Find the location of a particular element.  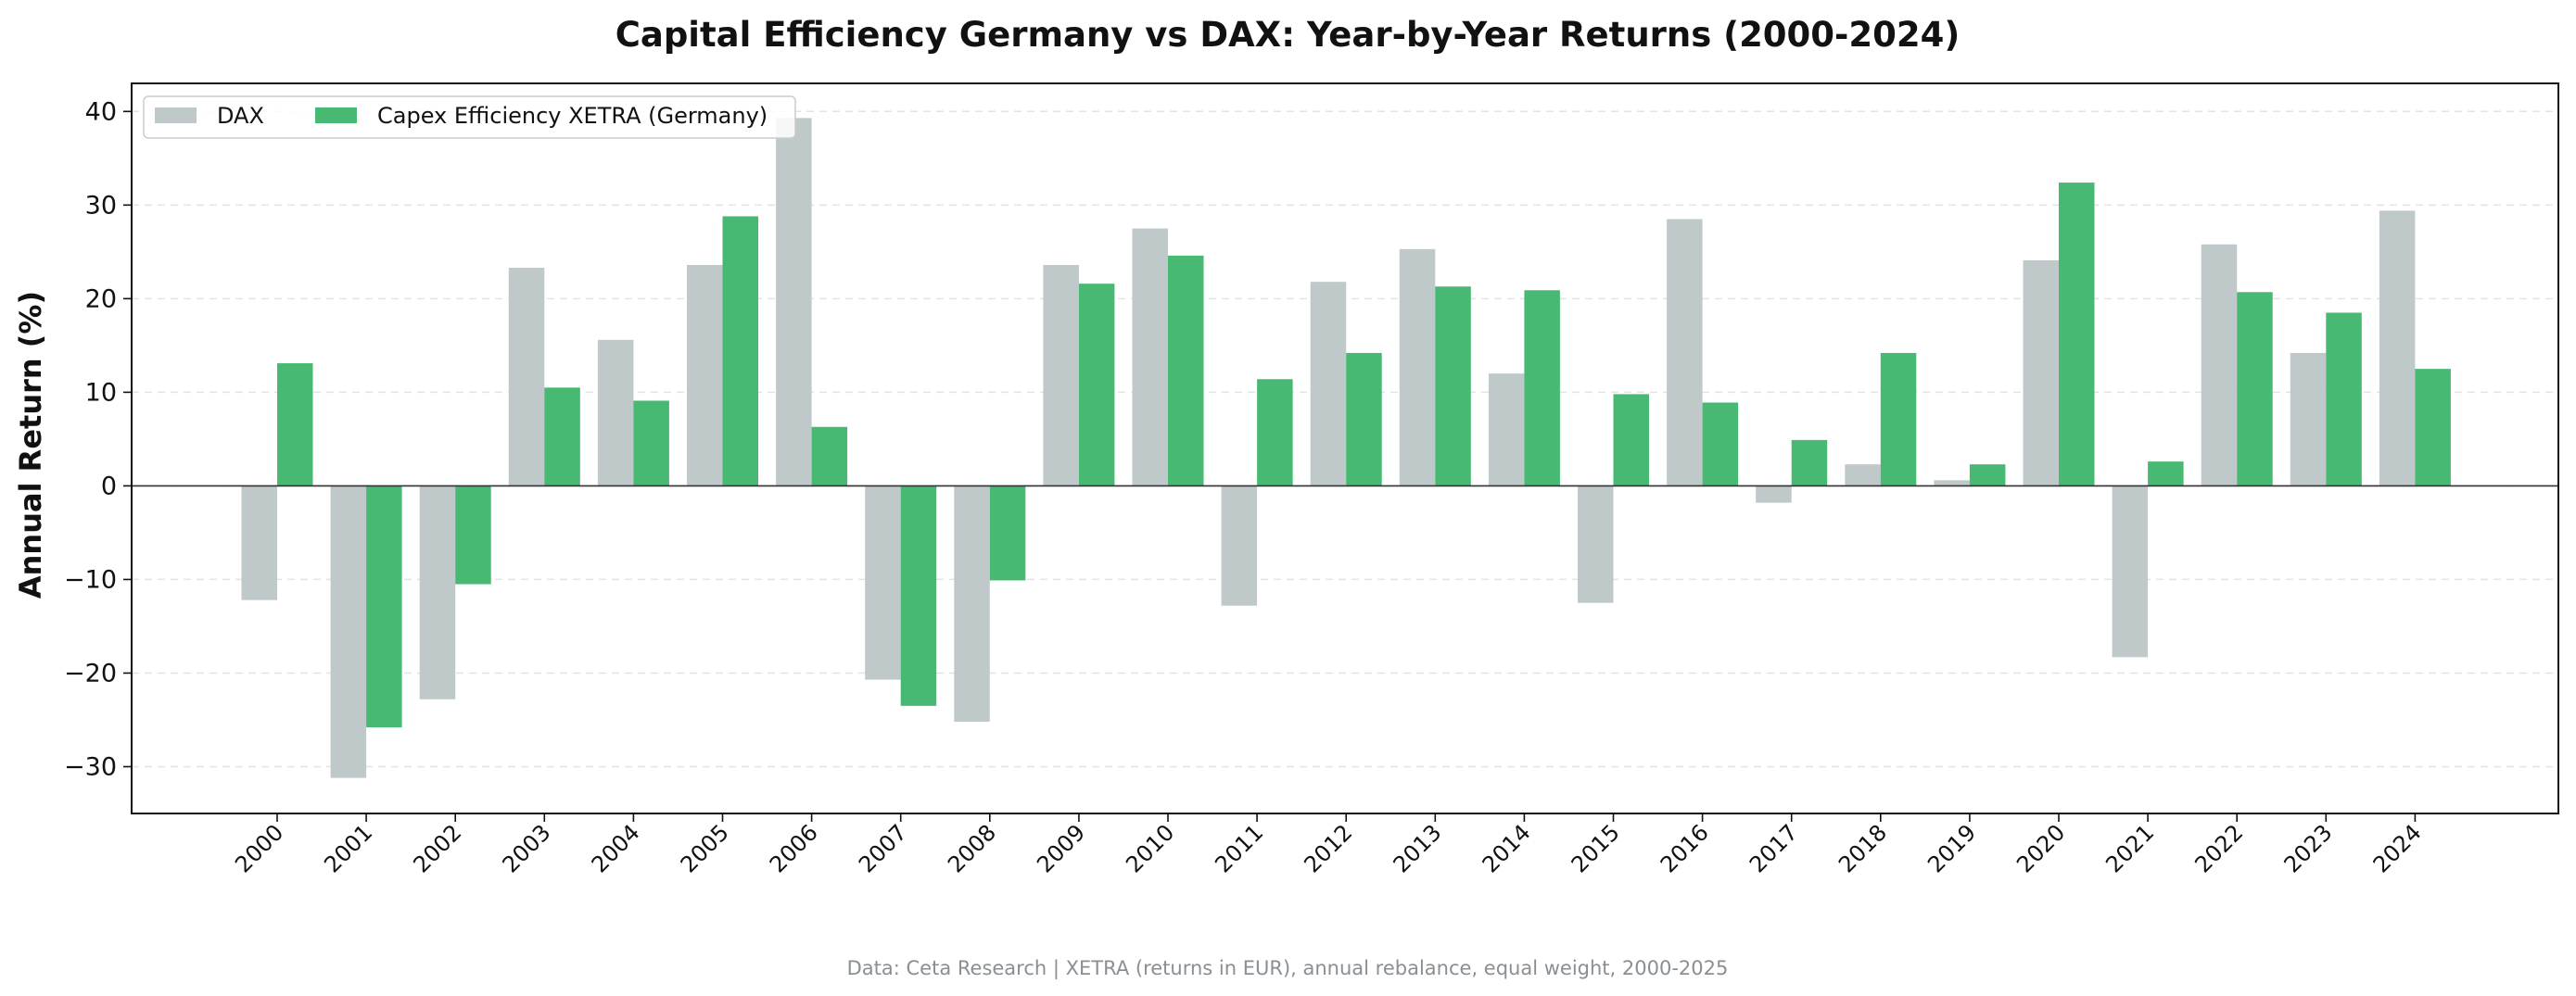

bar-dax-2013 is located at coordinates (1417, 367).